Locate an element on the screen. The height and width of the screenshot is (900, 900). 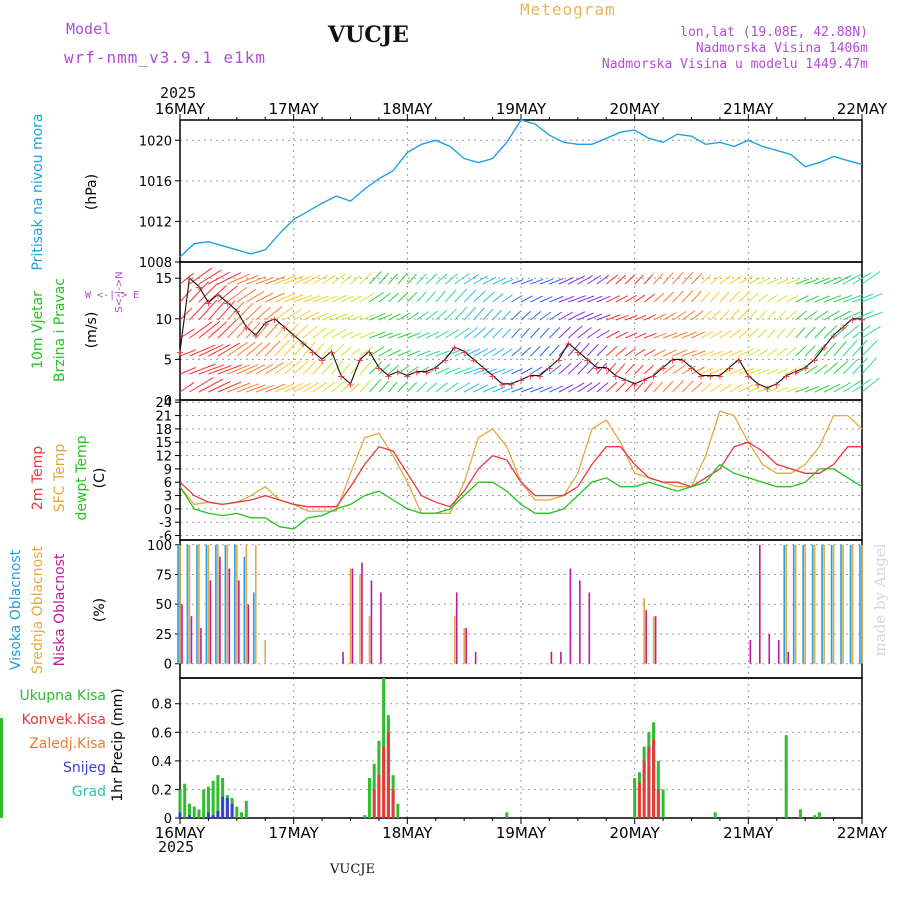
pressure-line is located at coordinates (521, 188).